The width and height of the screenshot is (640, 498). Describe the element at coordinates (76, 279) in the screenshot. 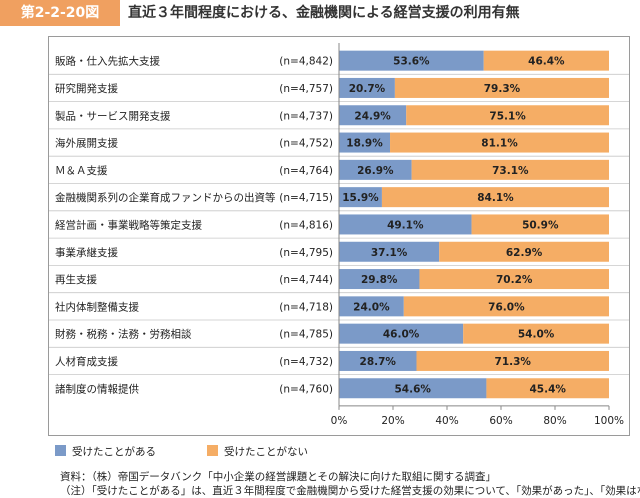

I see `category-label: 再生支援` at that location.